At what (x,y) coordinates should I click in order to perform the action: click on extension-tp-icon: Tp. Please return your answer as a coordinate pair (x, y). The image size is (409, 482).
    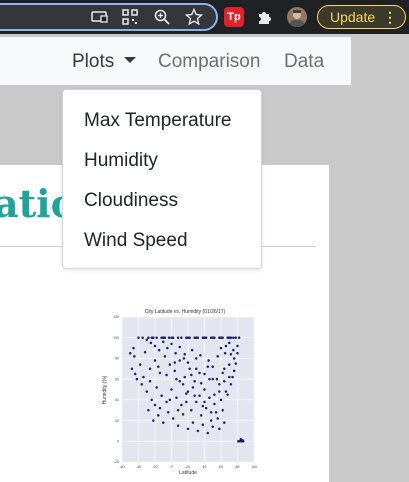
    Looking at the image, I should click on (234, 17).